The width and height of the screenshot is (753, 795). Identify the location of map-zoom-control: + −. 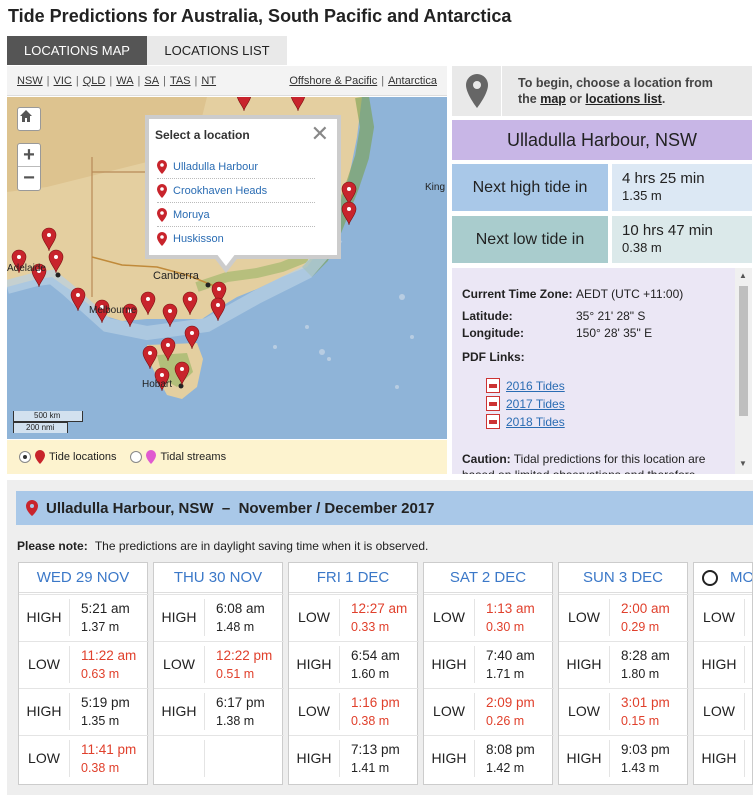
(29, 167).